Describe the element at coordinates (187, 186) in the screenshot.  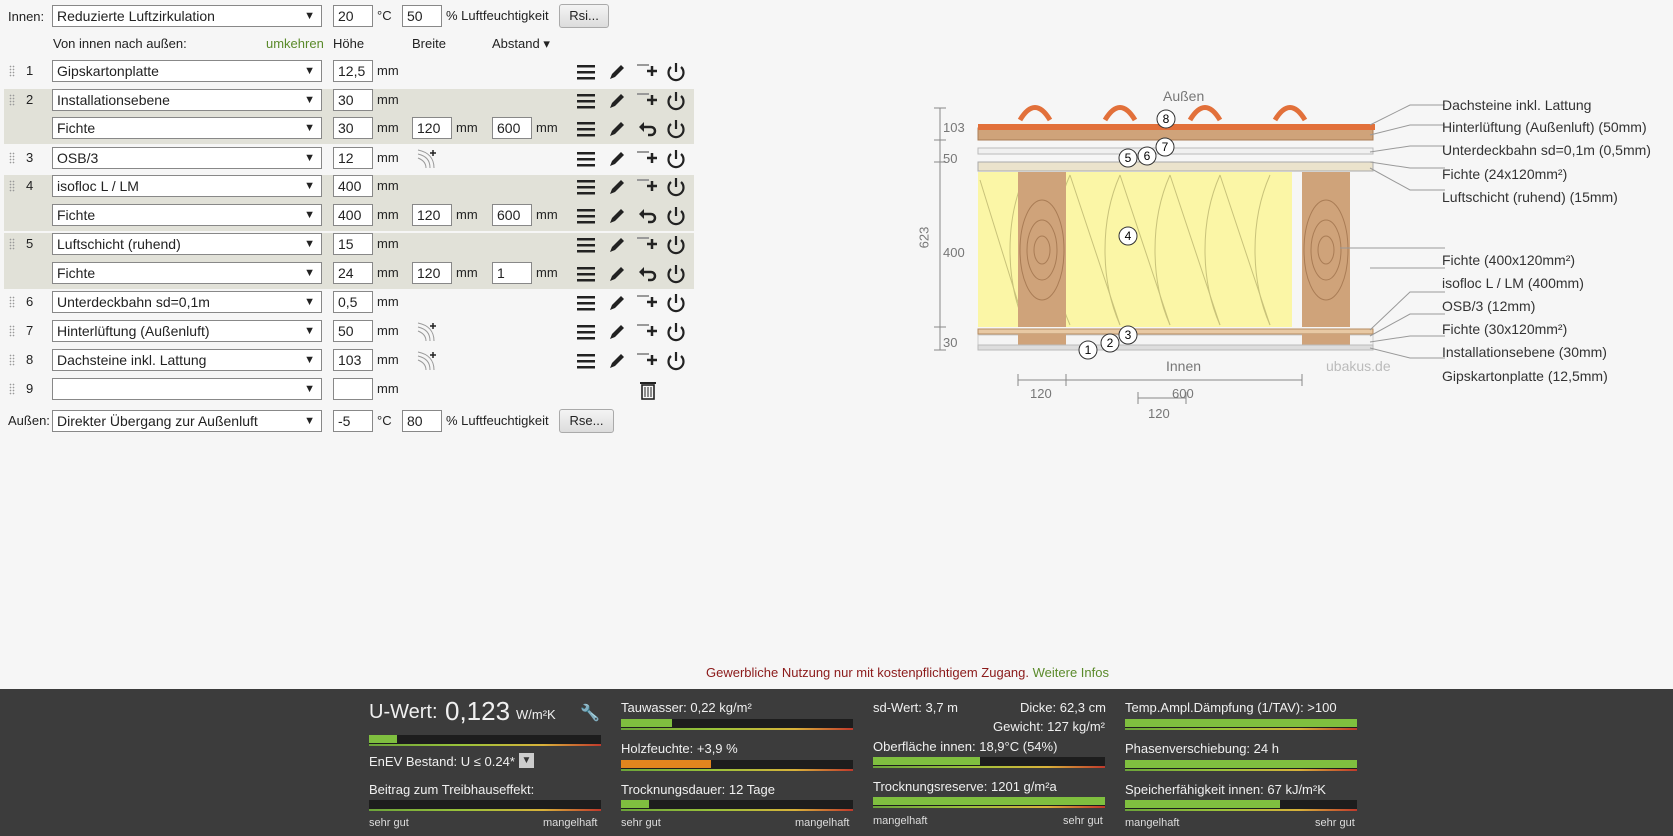
I see `layer-material-select: isofloc L / LM ▼` at that location.